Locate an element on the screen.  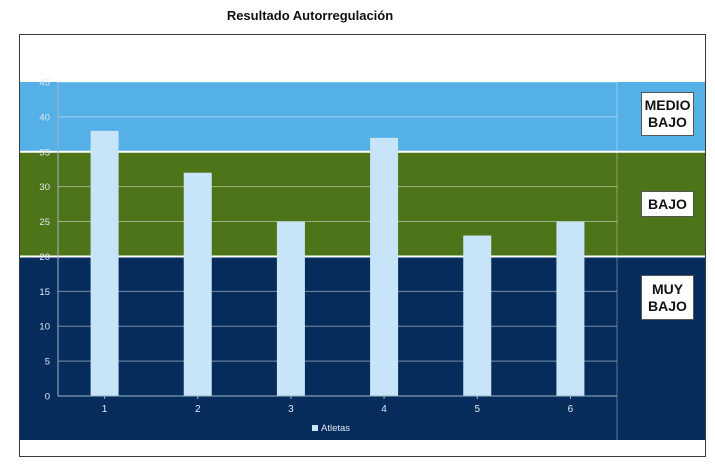
y-tick-label: 35 is located at coordinates (44, 152).